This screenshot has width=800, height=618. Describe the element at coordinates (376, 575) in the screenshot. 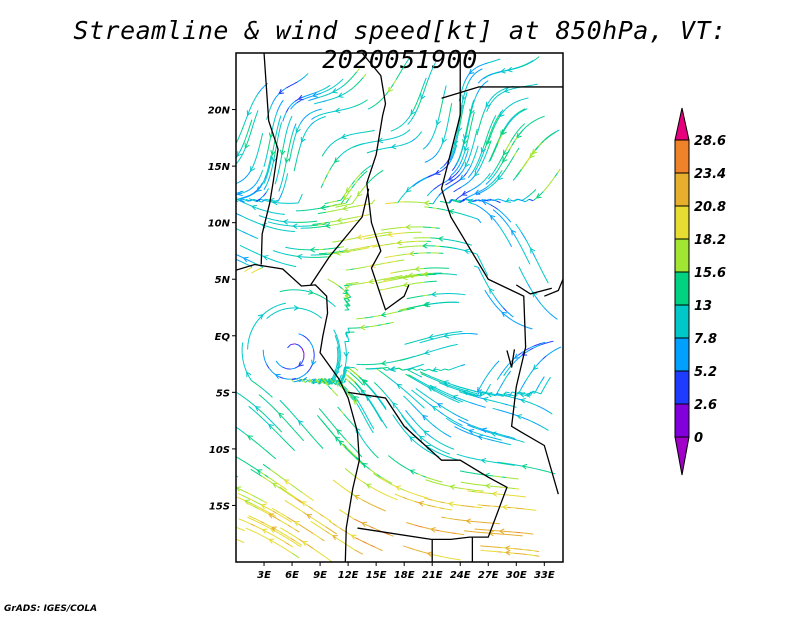

I see `lon-tick-label: 15E` at that location.